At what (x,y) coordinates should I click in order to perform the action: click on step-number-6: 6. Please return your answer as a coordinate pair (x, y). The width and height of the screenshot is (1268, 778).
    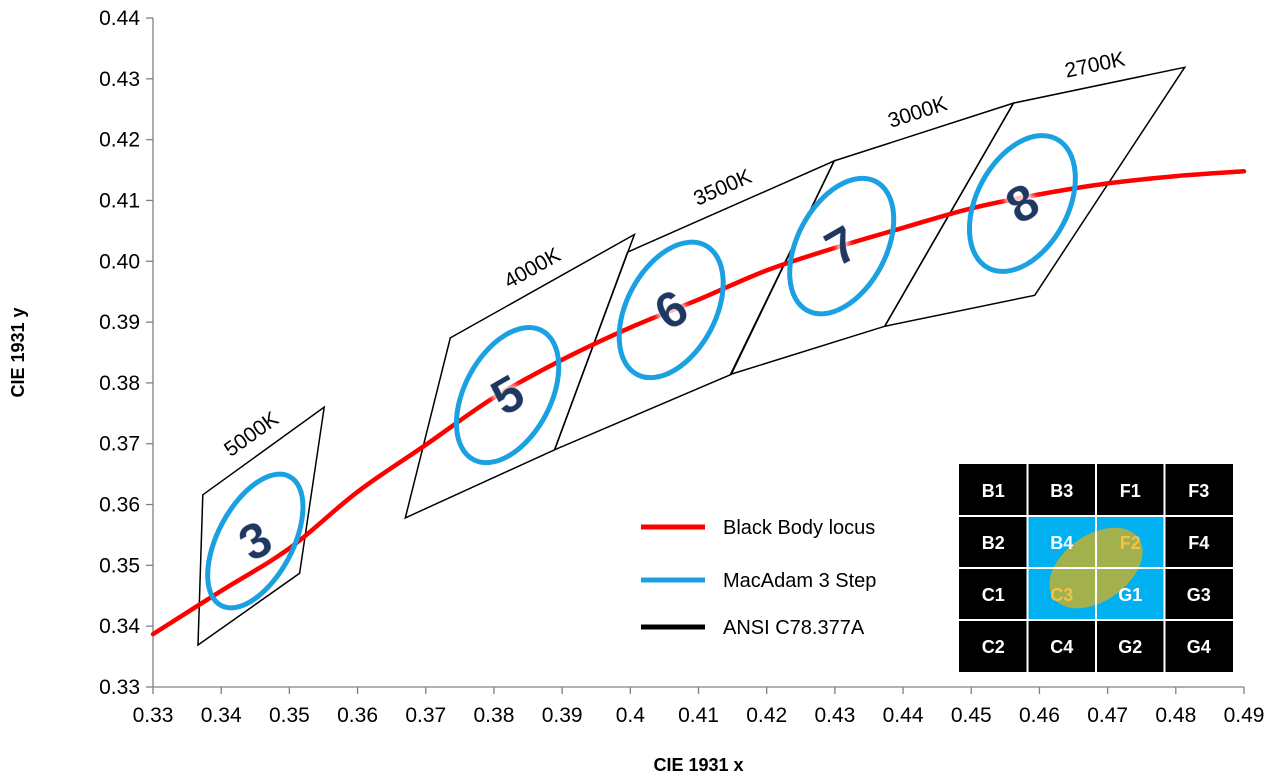
    Looking at the image, I should click on (671, 310).